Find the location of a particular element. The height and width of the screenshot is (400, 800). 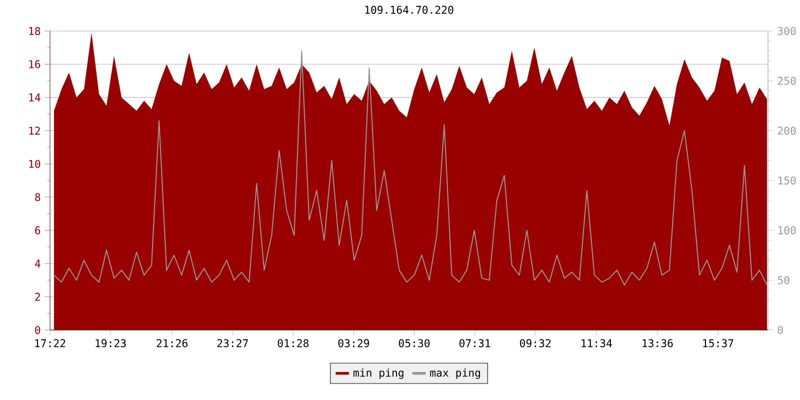

y-tick-label: 10 is located at coordinates (34, 164).